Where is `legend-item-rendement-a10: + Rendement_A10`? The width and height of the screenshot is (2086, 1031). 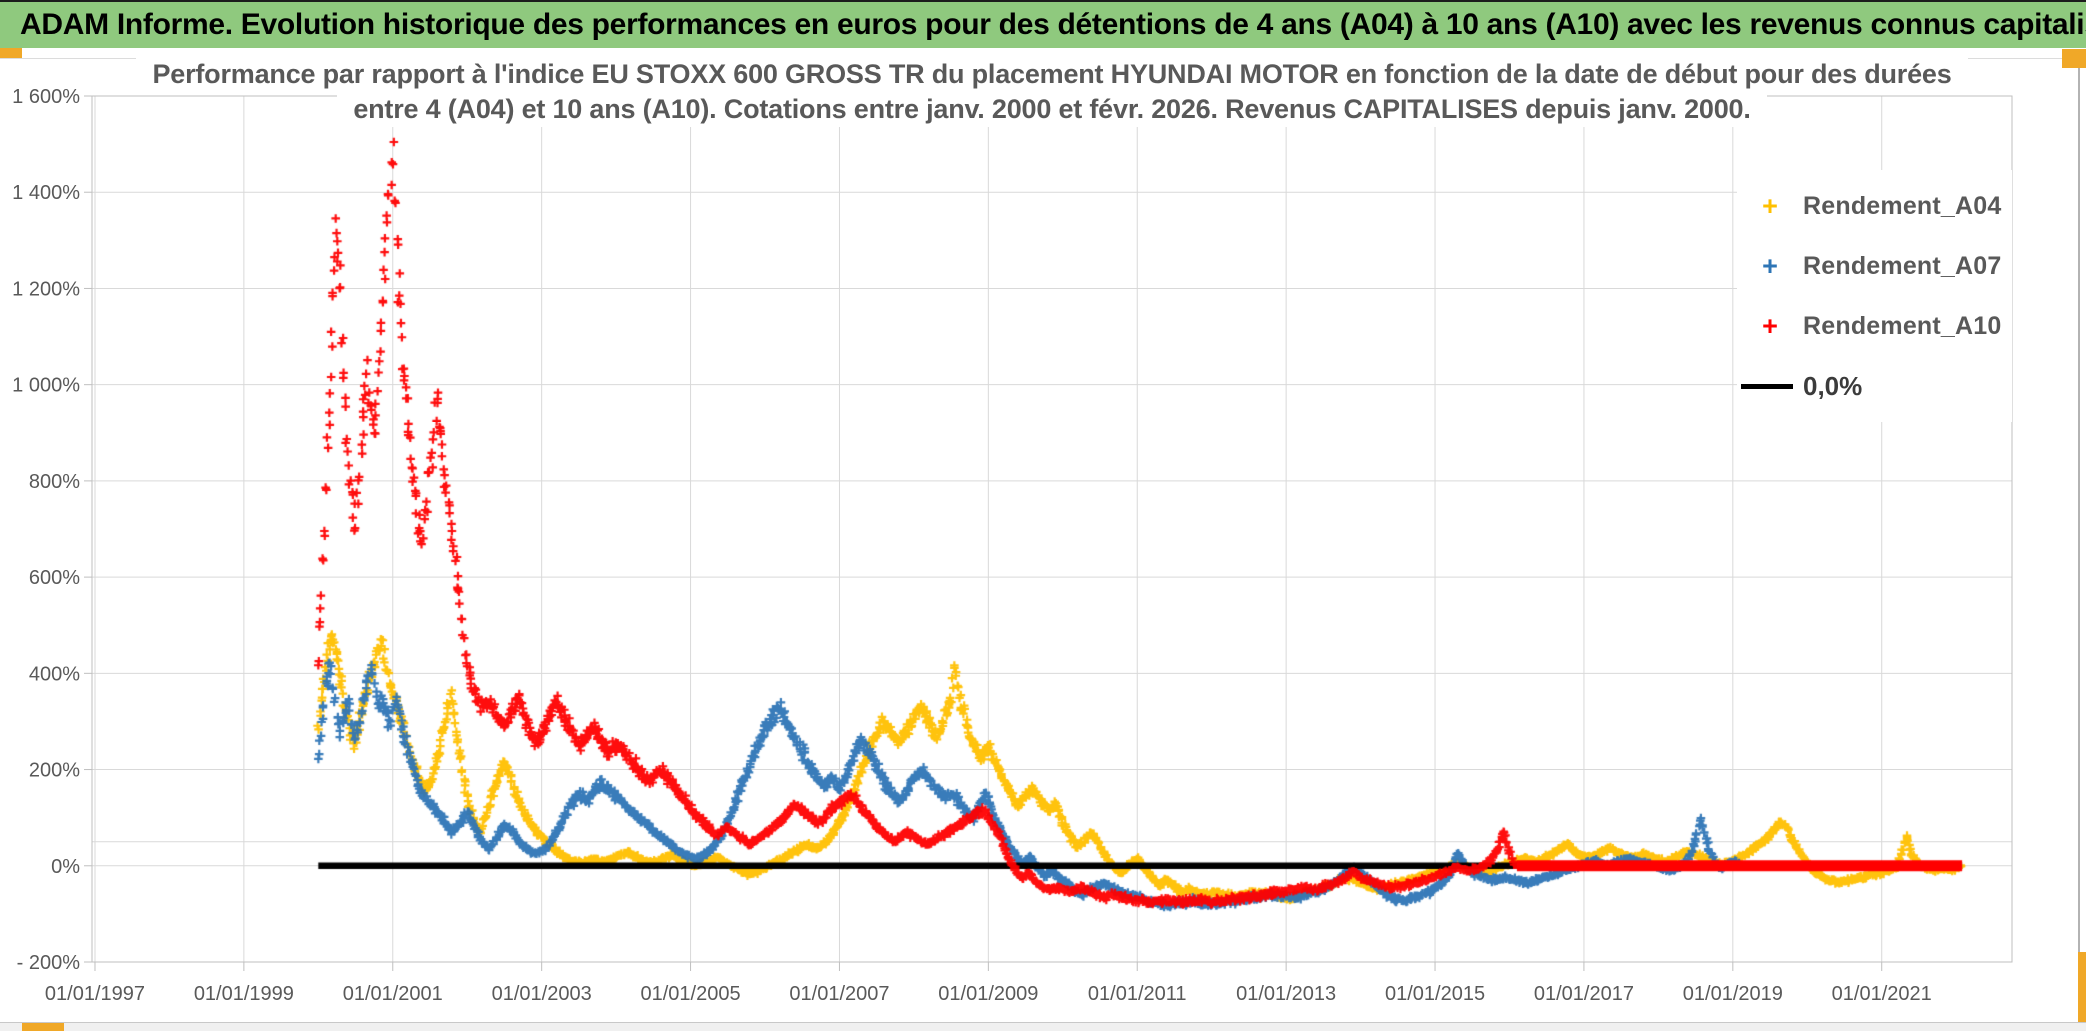 legend-item-rendement-a10: + Rendement_A10 is located at coordinates (1874, 326).